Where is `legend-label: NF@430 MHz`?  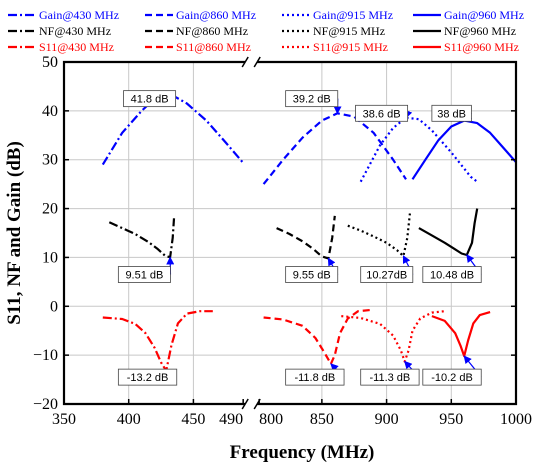 legend-label: NF@430 MHz is located at coordinates (75, 31).